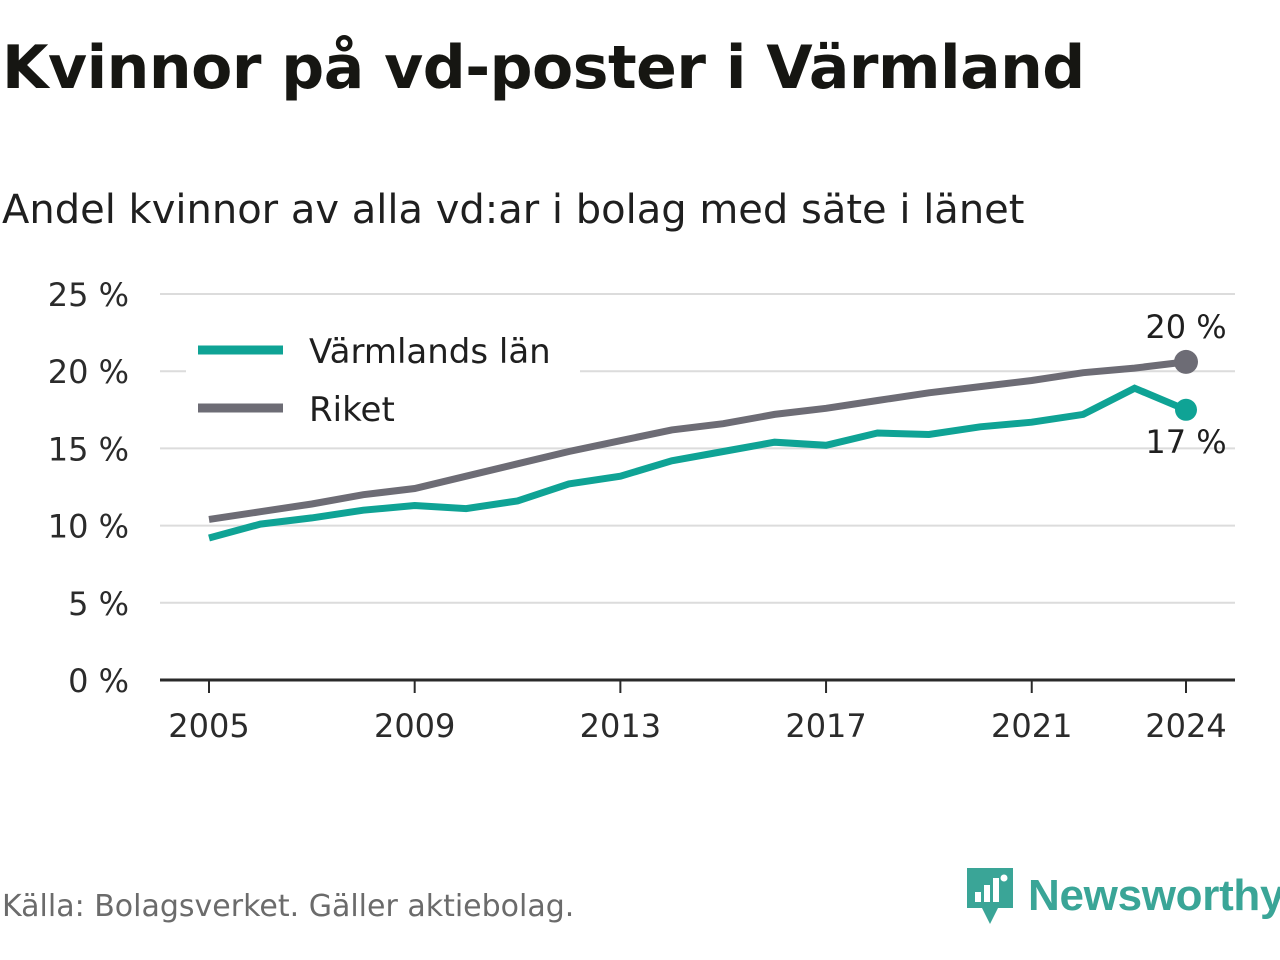 The height and width of the screenshot is (960, 1280). Describe the element at coordinates (414, 726) in the screenshot. I see `x-tick-label: 2009` at that location.